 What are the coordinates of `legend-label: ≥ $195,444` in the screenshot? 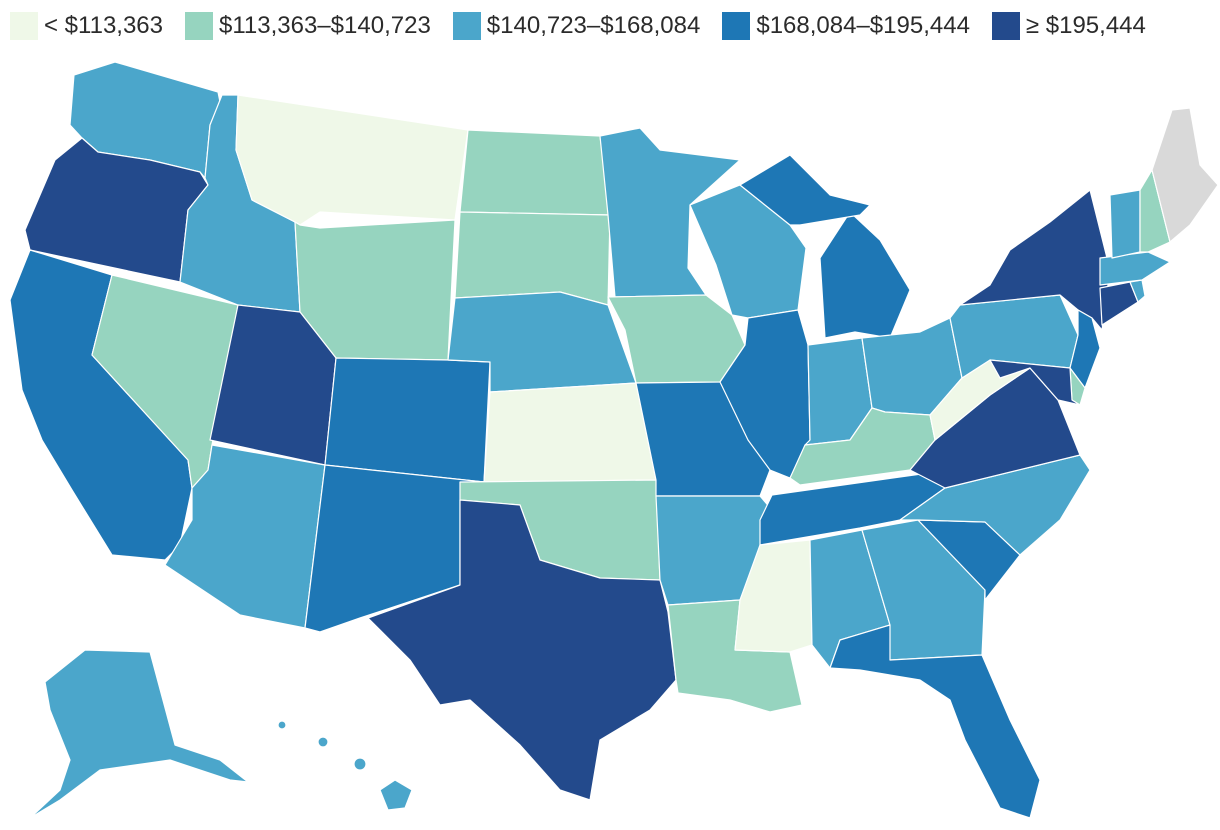 It's located at (1085, 25).